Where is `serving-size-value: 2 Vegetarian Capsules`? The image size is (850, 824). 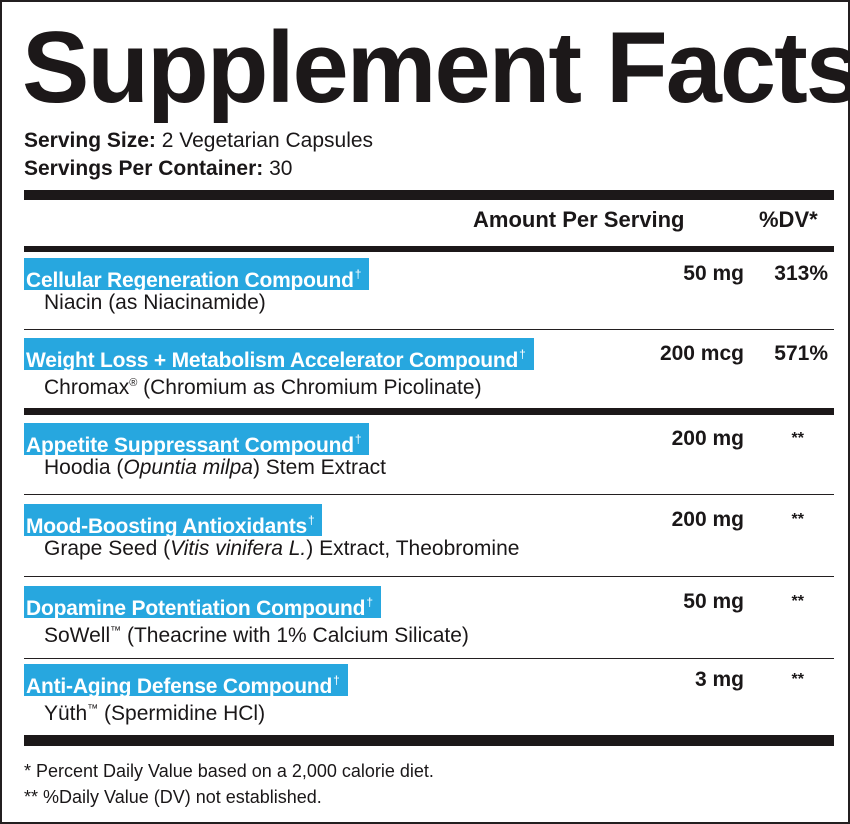 serving-size-value: 2 Vegetarian Capsules is located at coordinates (264, 140).